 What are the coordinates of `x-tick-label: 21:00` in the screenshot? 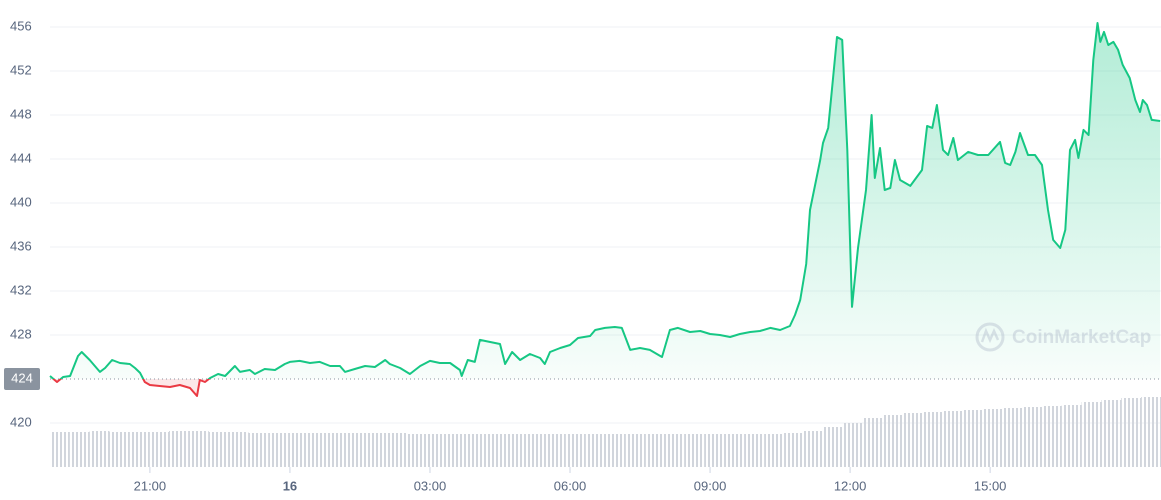 It's located at (150, 485).